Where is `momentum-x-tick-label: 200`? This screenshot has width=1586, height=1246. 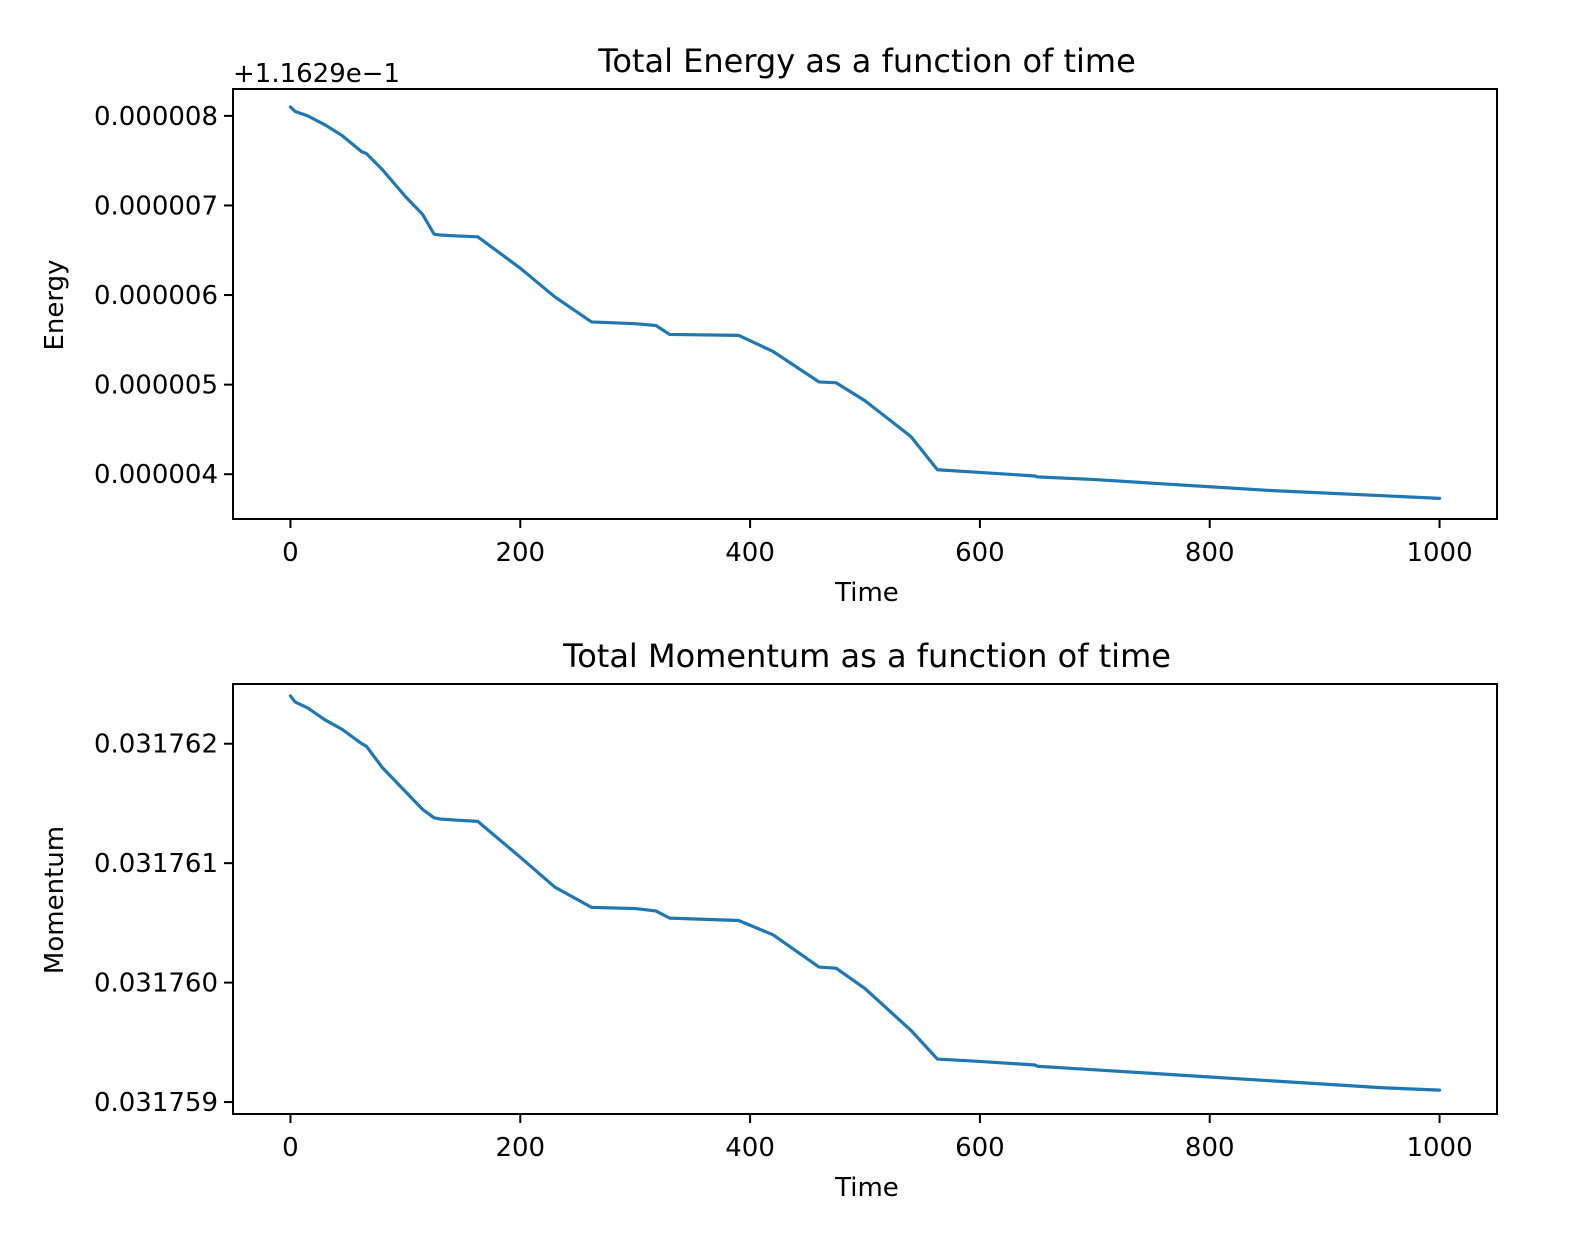
momentum-x-tick-label: 200 is located at coordinates (520, 1148).